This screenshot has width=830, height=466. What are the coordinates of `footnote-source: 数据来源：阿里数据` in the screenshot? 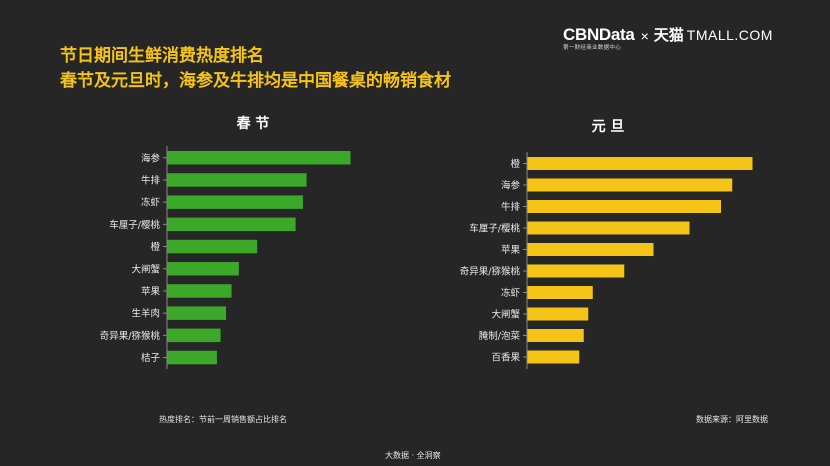 It's located at (732, 419).